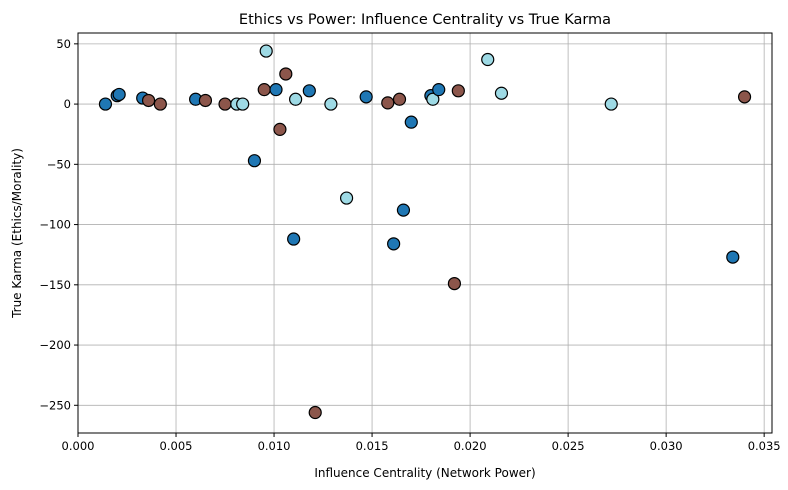  What do you see at coordinates (421, 443) in the screenshot?
I see `x-axis-ticks: 0.000 0.005 0.010 0.015 0.020 0.025 0.030 0.035` at bounding box center [421, 443].